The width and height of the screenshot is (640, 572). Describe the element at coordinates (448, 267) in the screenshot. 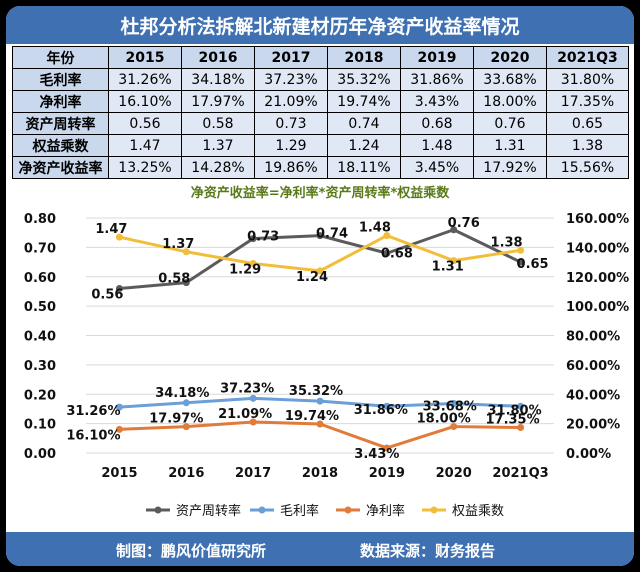

I see `data-label: 1.31` at that location.